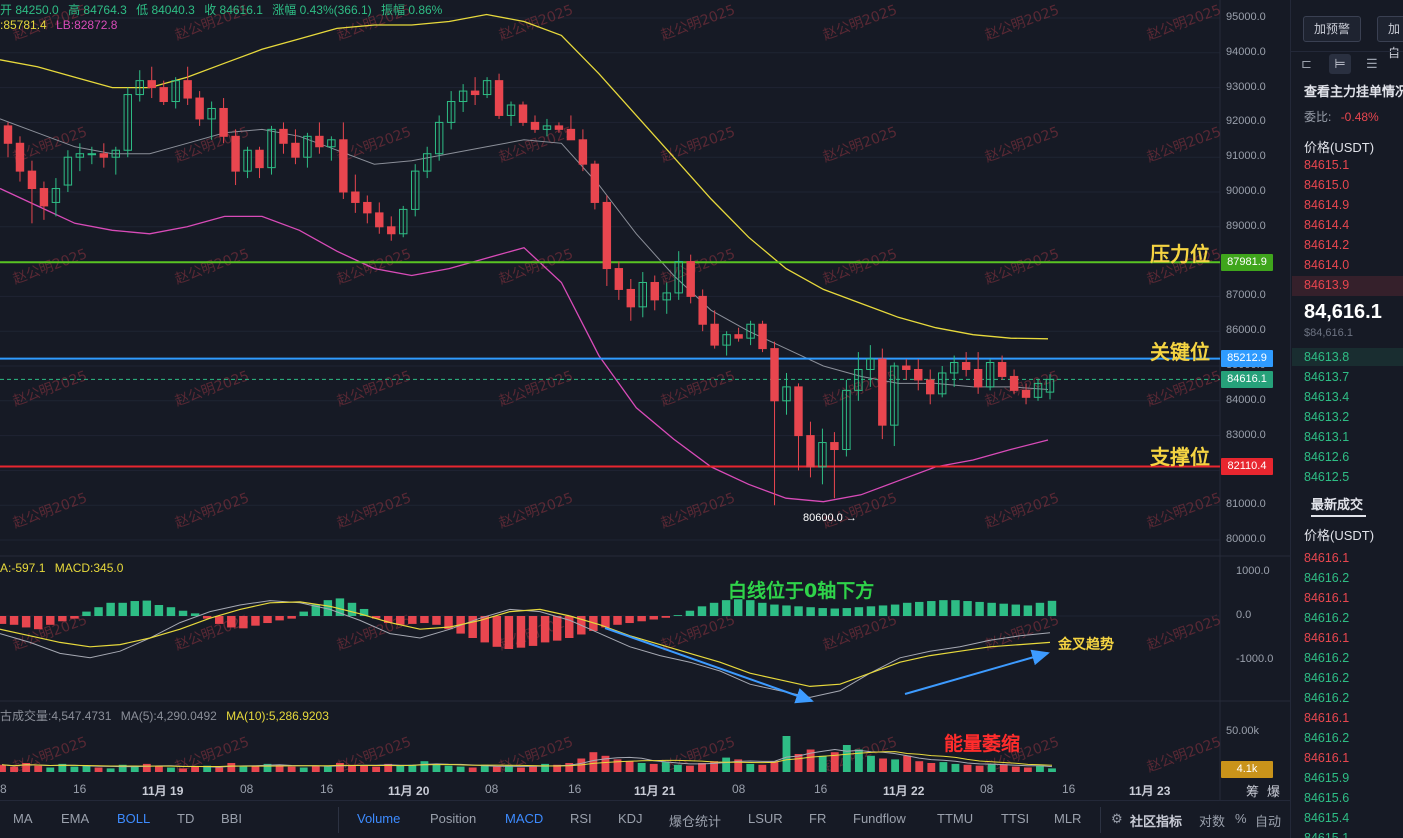 Image resolution: width=1403 pixels, height=838 pixels. Describe the element at coordinates (1327, 437) in the screenshot. I see `bid-price: 84613.1` at that location.